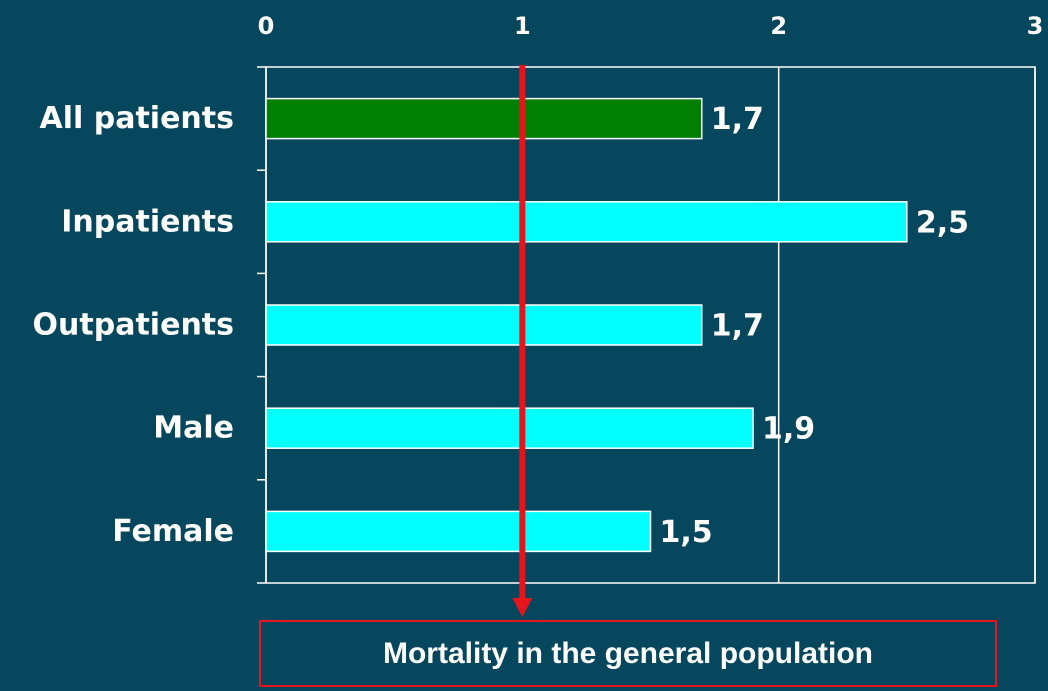  I want to click on value-label: 2,5, so click(942, 222).